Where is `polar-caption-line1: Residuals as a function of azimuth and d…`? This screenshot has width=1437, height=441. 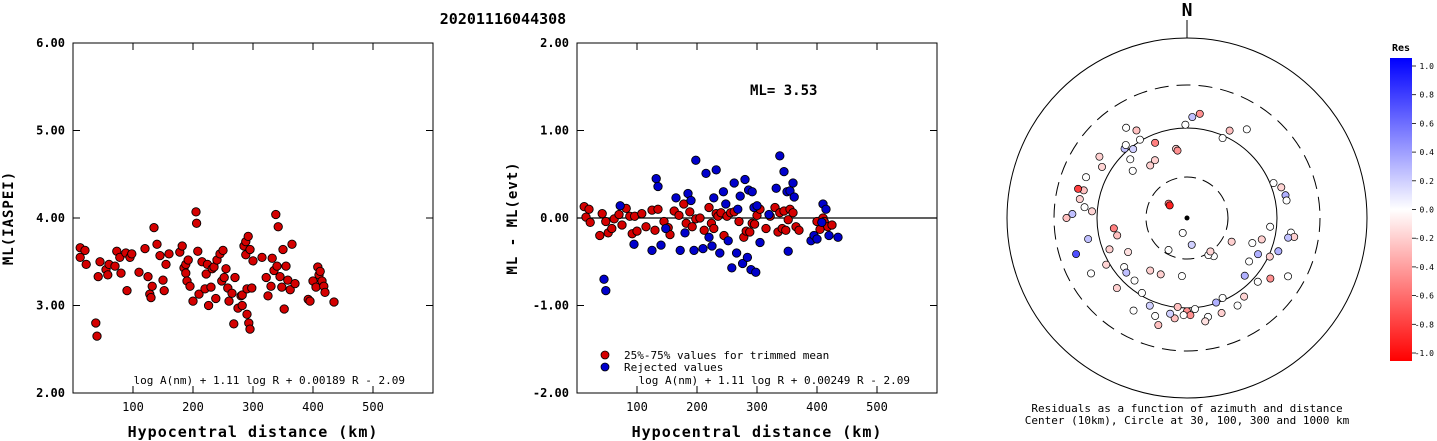
polar-caption-line1: Residuals as a function of azimuth and d… is located at coordinates (1186, 408).